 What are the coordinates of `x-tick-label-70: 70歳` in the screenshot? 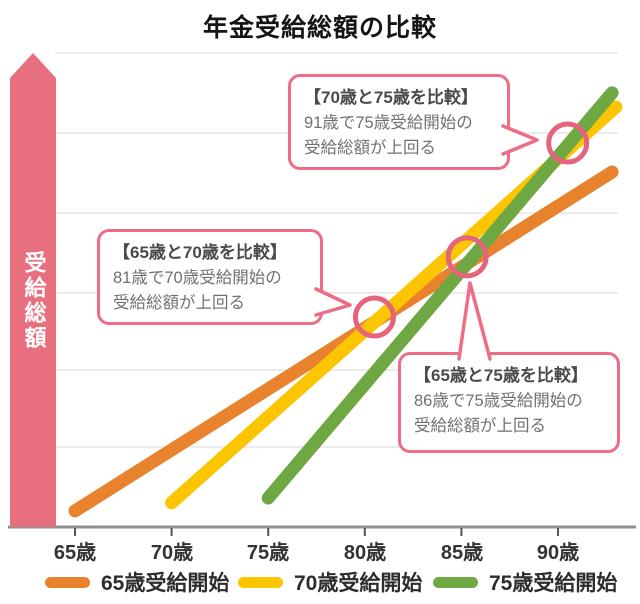 It's located at (172, 553).